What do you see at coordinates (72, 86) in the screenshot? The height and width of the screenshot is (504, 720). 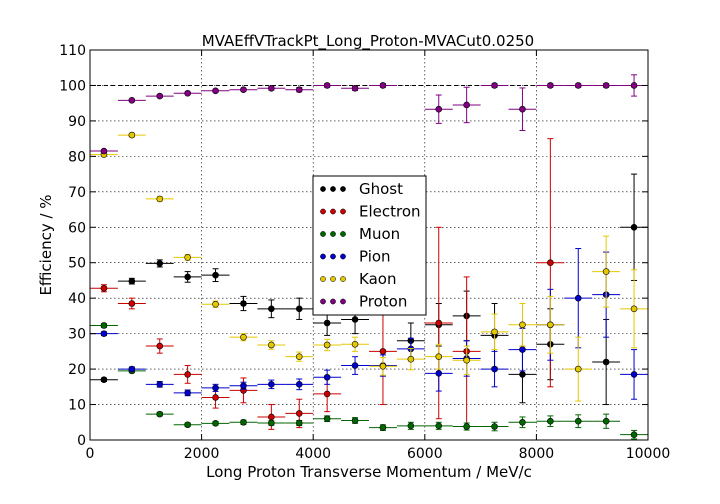 I see `y-tick-label: 100` at bounding box center [72, 86].